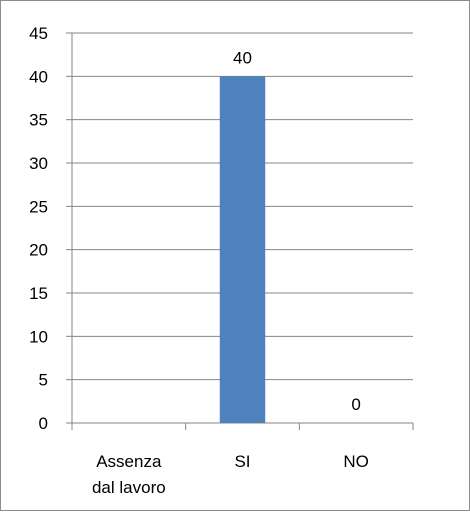  What do you see at coordinates (43, 423) in the screenshot?
I see `y-tick-label-0: 0` at bounding box center [43, 423].